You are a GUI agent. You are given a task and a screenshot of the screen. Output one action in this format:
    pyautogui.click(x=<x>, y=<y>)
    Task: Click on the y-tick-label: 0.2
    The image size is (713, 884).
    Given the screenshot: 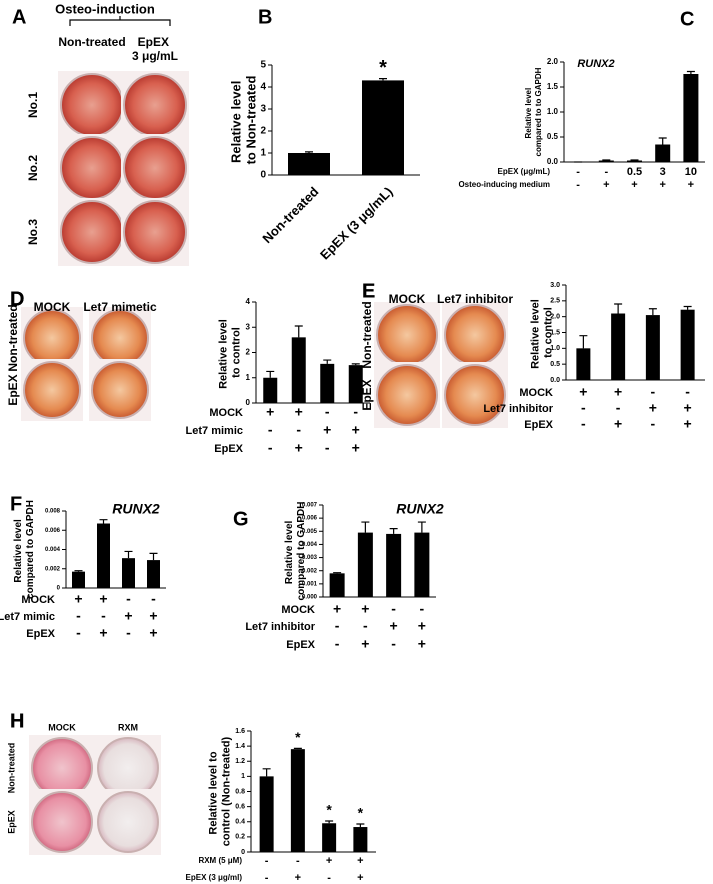 What is the action you would take?
    pyautogui.click(x=240, y=837)
    